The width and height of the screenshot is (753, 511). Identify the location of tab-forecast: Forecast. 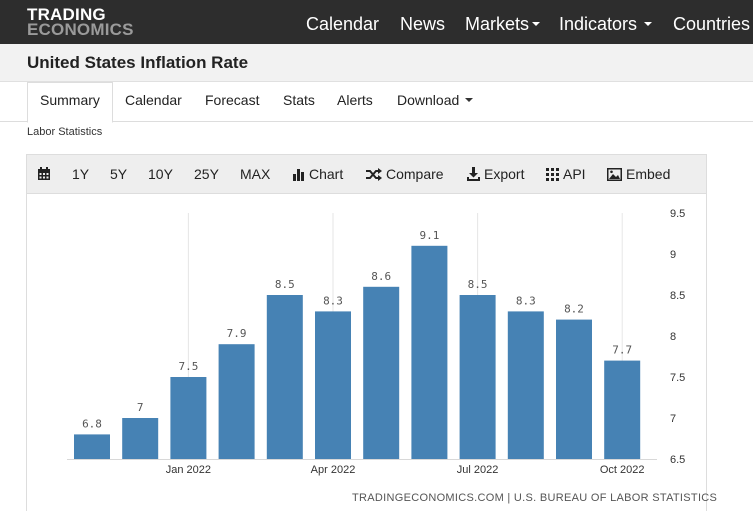
(232, 100).